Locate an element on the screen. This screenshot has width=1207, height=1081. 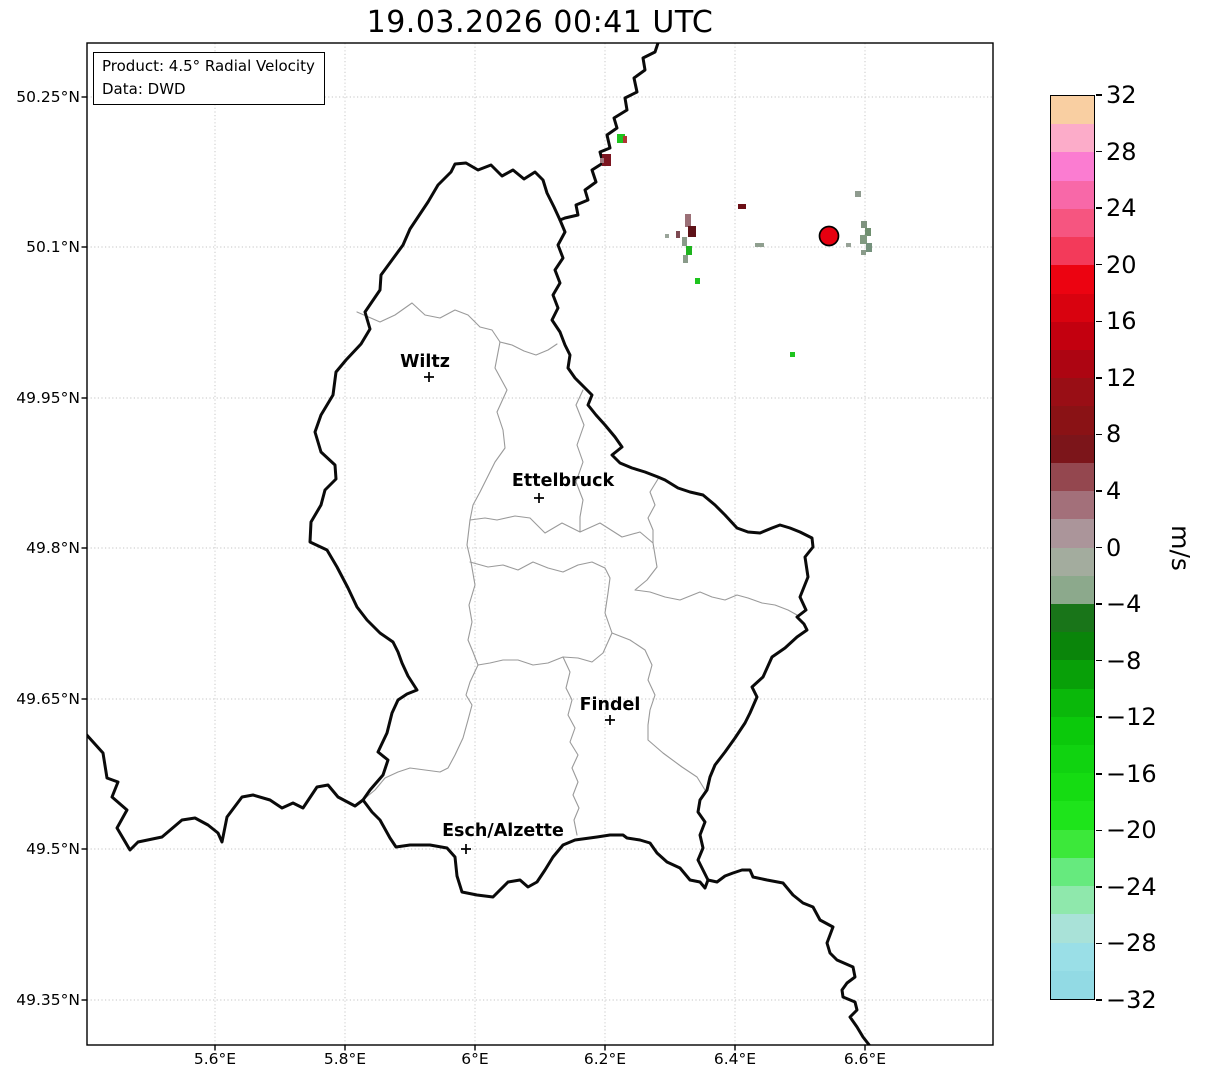
city-label: Findel is located at coordinates (610, 705).